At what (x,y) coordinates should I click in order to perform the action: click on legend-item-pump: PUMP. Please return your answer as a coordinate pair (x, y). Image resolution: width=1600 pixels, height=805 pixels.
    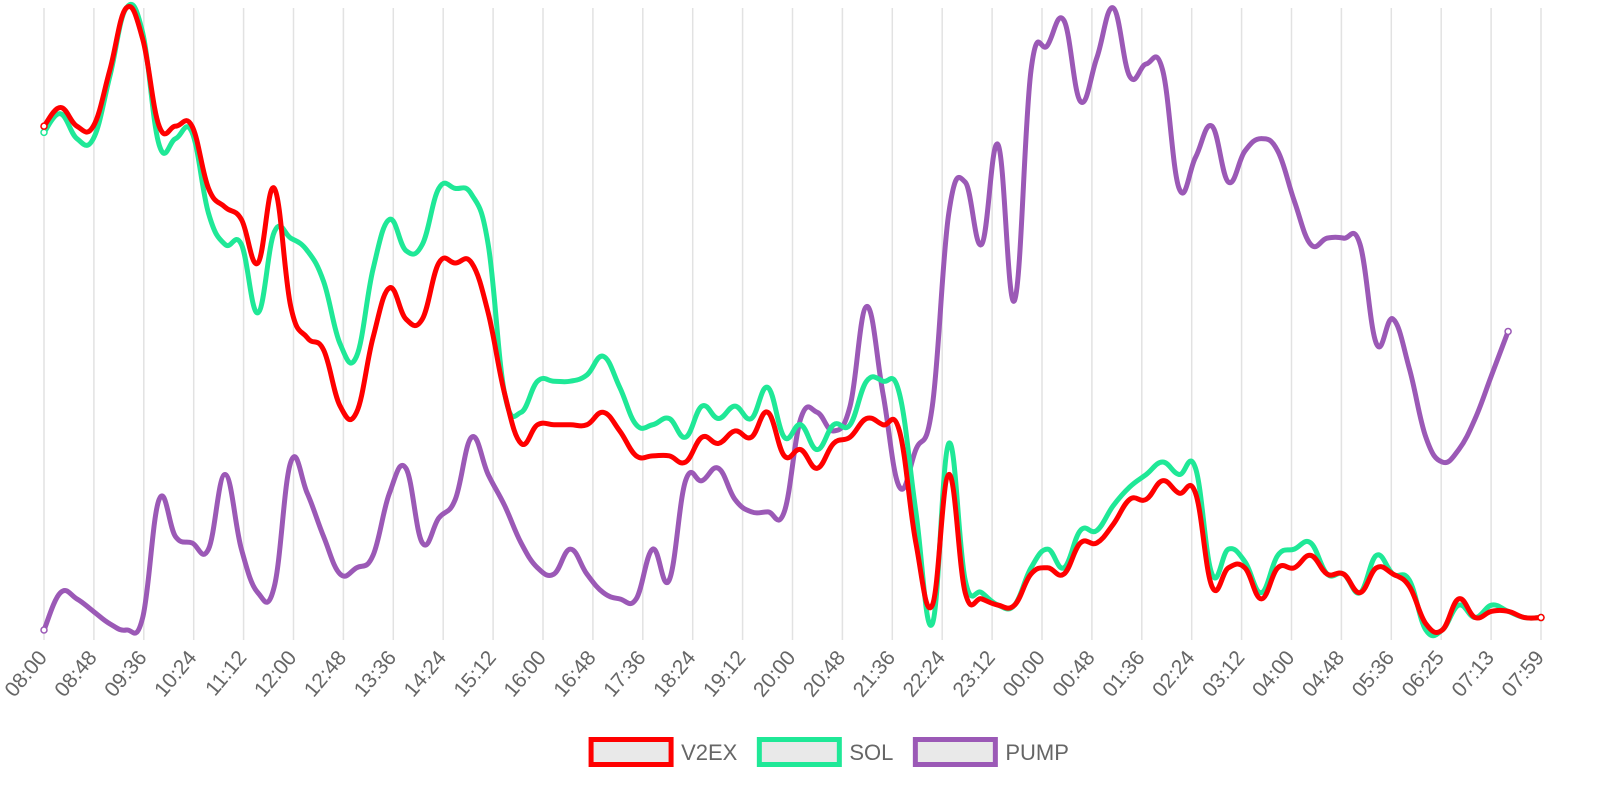
    Looking at the image, I should click on (990, 752).